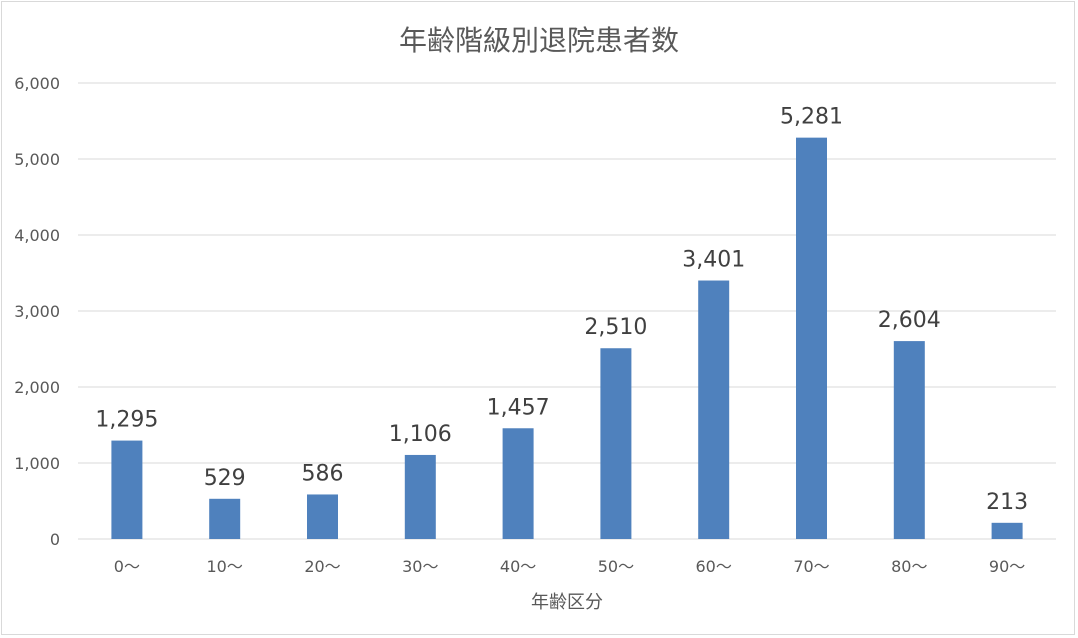 The width and height of the screenshot is (1078, 638). I want to click on y-tick-label: 3,000, so click(37, 311).